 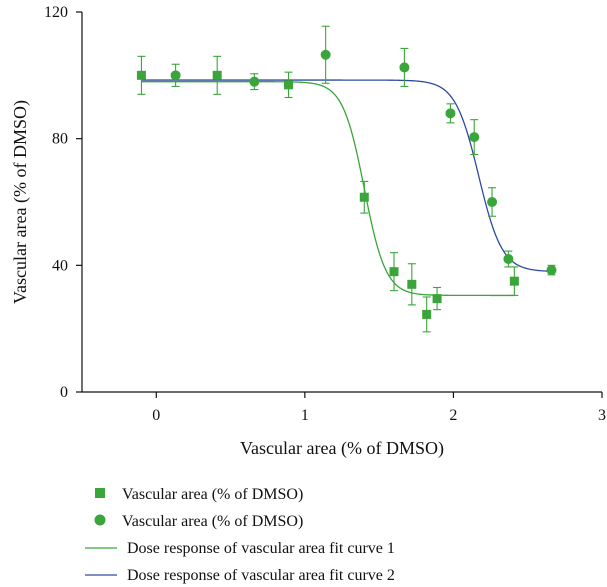 I want to click on y-tick-label: 40, so click(x=60, y=265).